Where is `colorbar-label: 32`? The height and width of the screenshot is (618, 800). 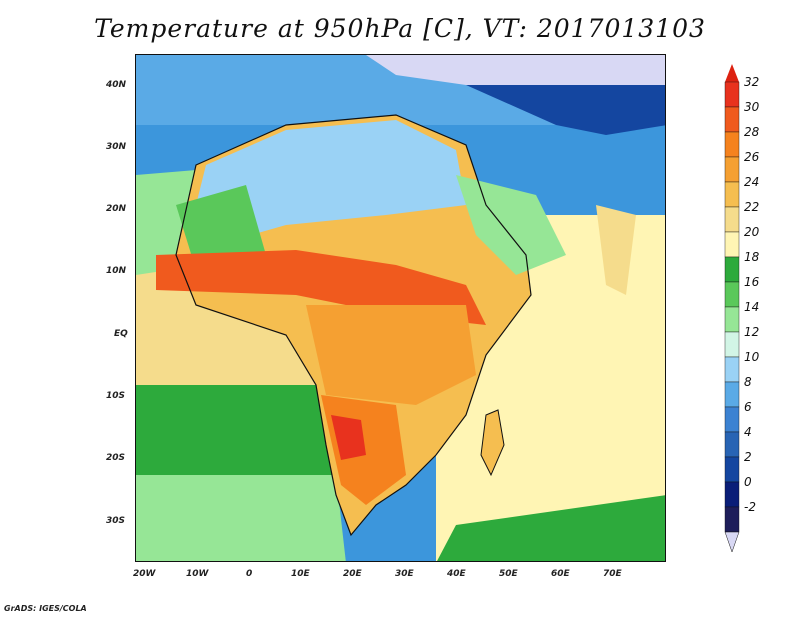
colorbar-label: 32 is located at coordinates (751, 82).